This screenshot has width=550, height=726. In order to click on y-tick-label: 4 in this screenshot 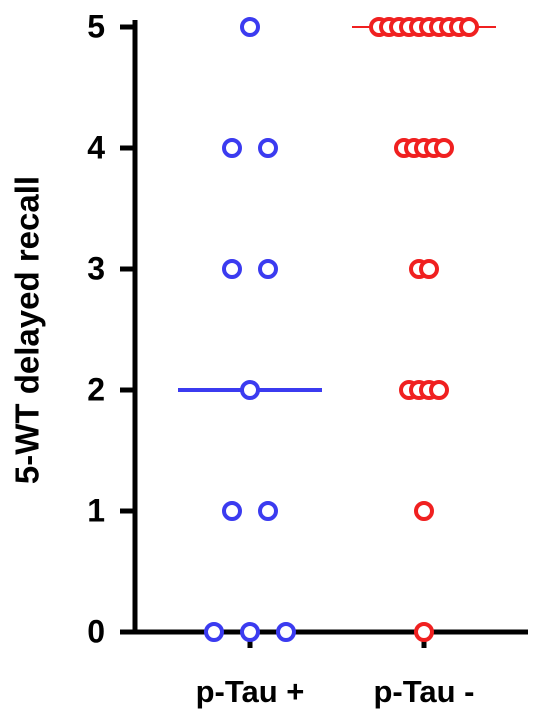, I will do `click(96, 147)`.